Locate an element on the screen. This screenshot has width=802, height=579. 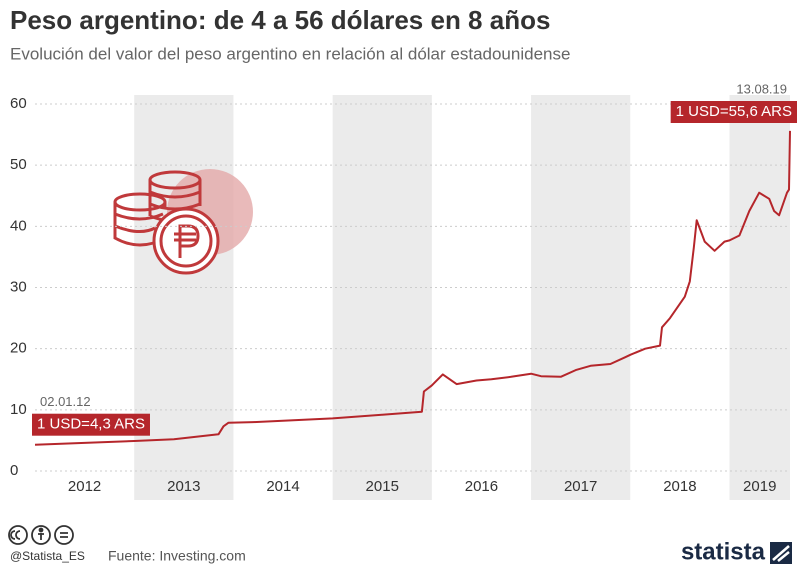
coin-icon is located at coordinates (183, 222).